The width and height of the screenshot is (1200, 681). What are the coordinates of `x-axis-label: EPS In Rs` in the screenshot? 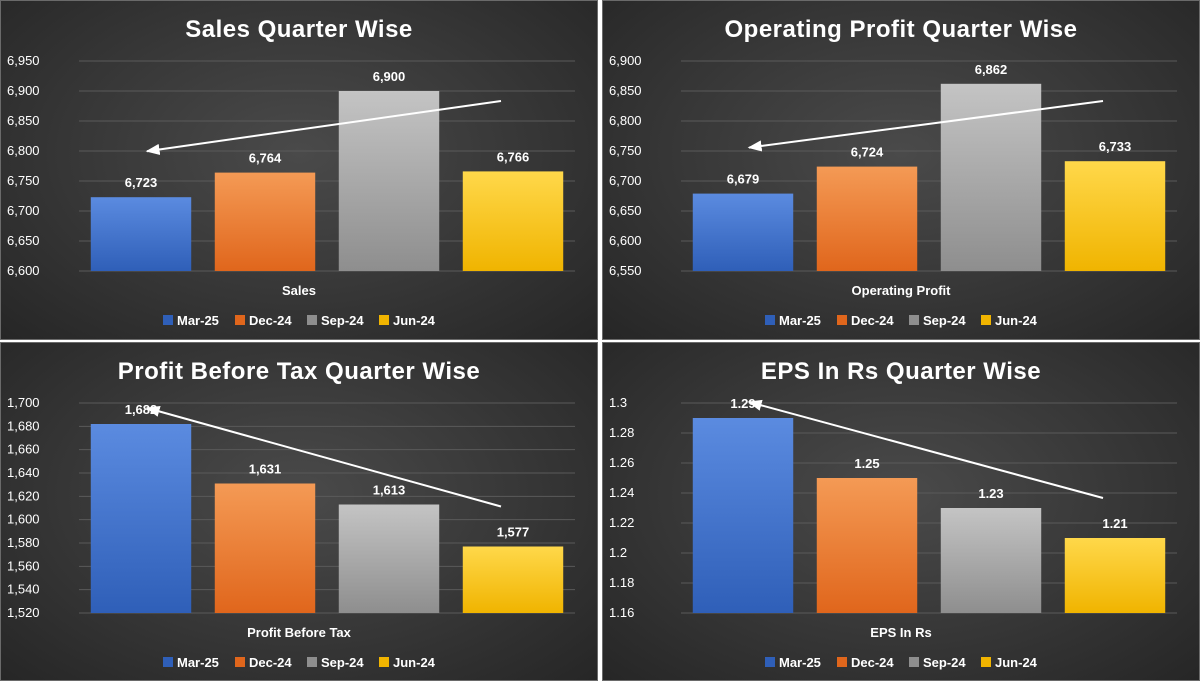 It's located at (900, 632).